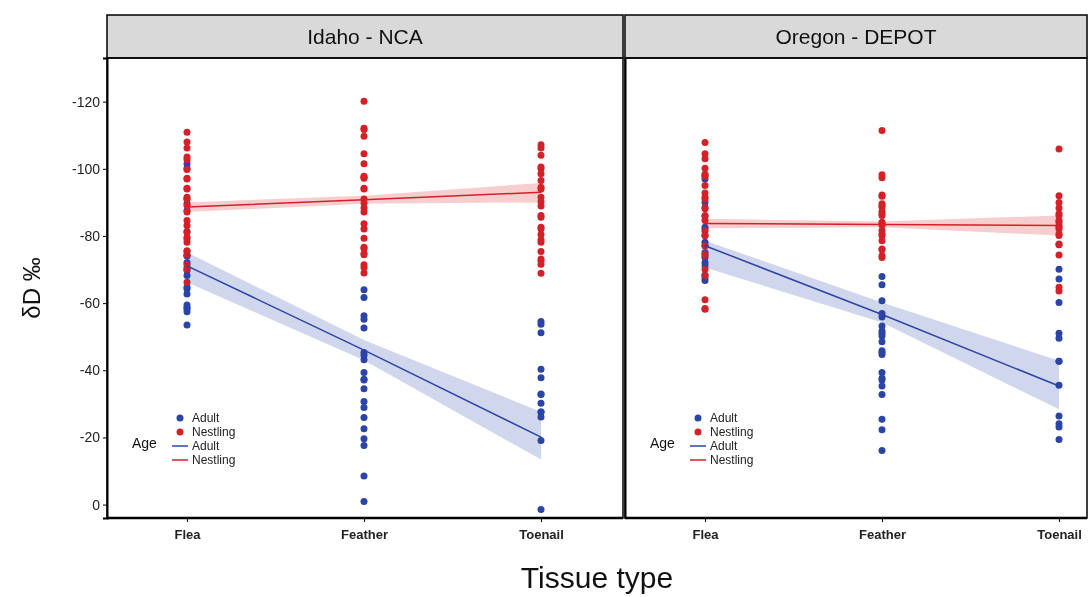 The height and width of the screenshot is (597, 1091). What do you see at coordinates (31, 288) in the screenshot?
I see `y-axis-title: δD ‰` at bounding box center [31, 288].